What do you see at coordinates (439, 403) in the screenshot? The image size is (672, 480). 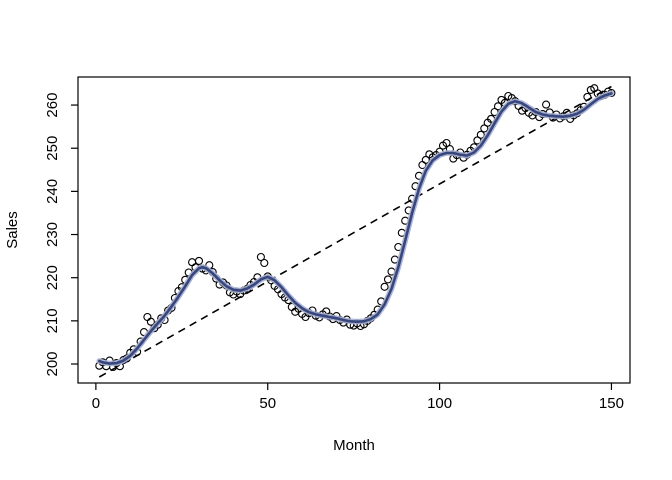 I see `x-tick-label: 100` at bounding box center [439, 403].